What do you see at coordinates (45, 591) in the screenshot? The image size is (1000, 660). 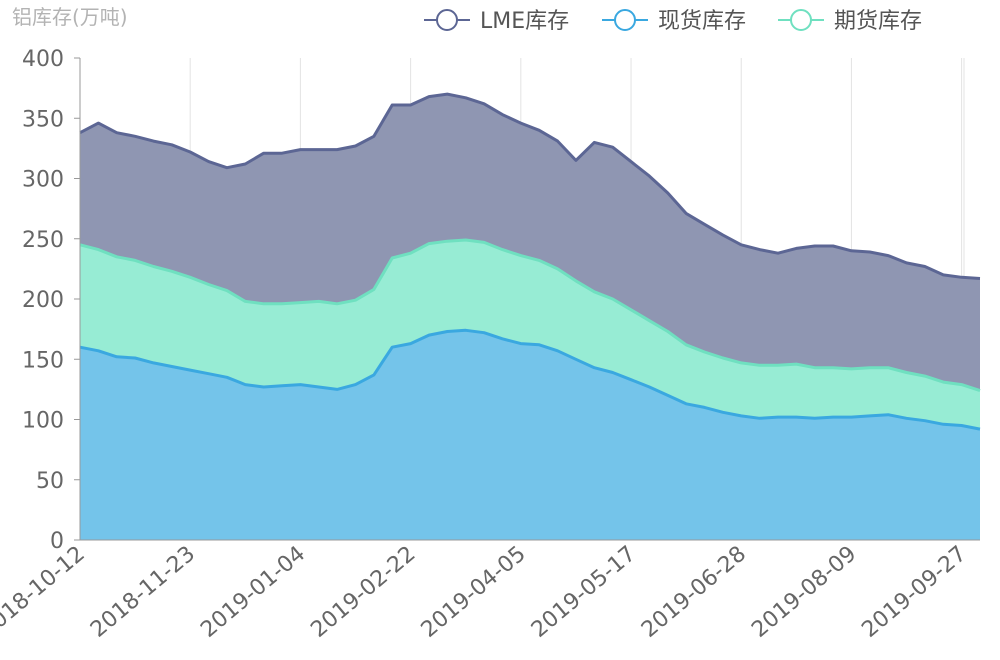 I see `x-tick-label-0: 2018-10-12` at bounding box center [45, 591].